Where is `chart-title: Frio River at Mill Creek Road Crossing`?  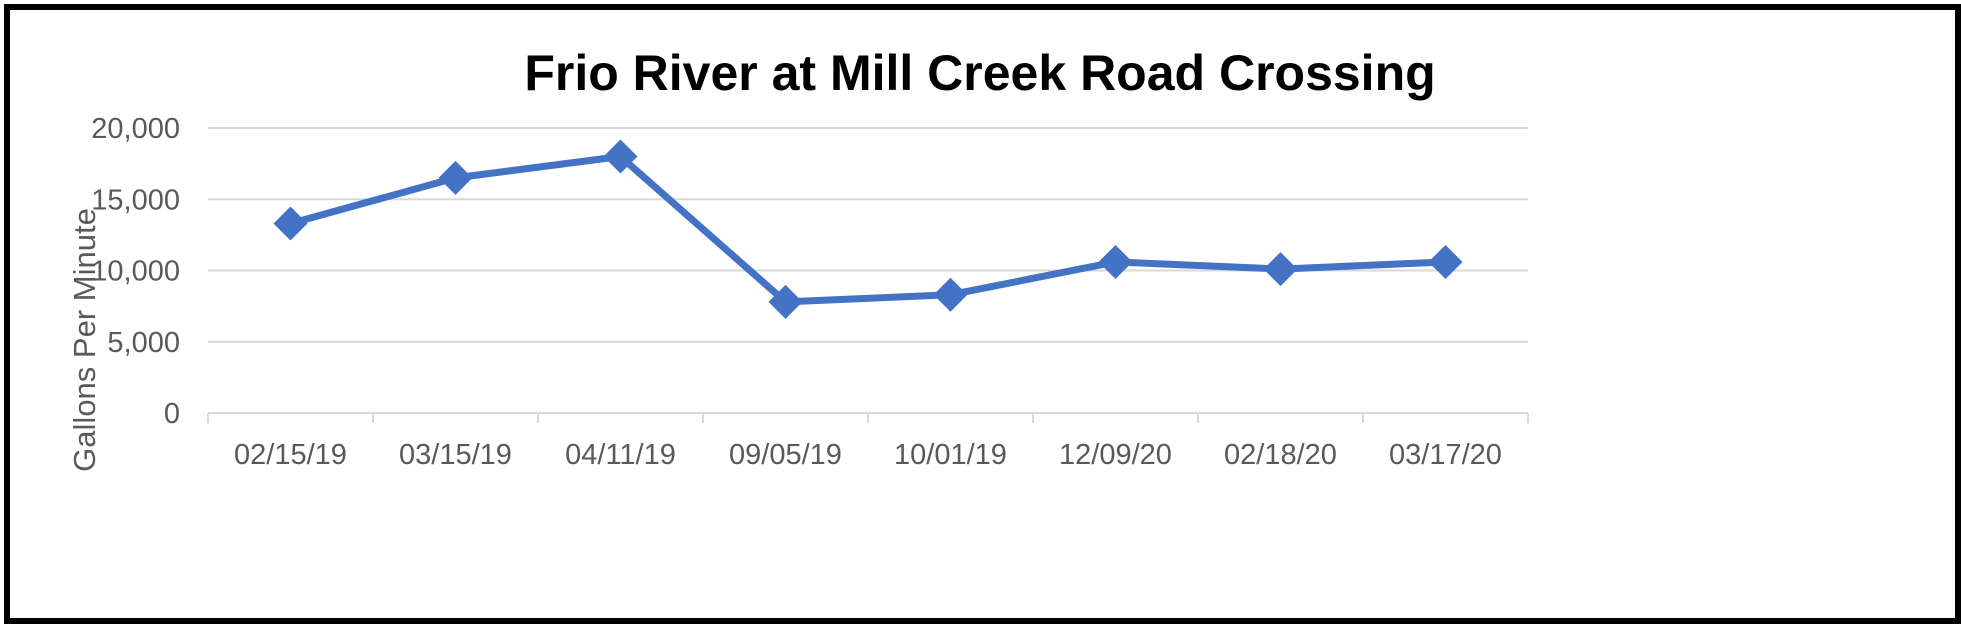 chart-title: Frio River at Mill Creek Road Crossing is located at coordinates (979, 73).